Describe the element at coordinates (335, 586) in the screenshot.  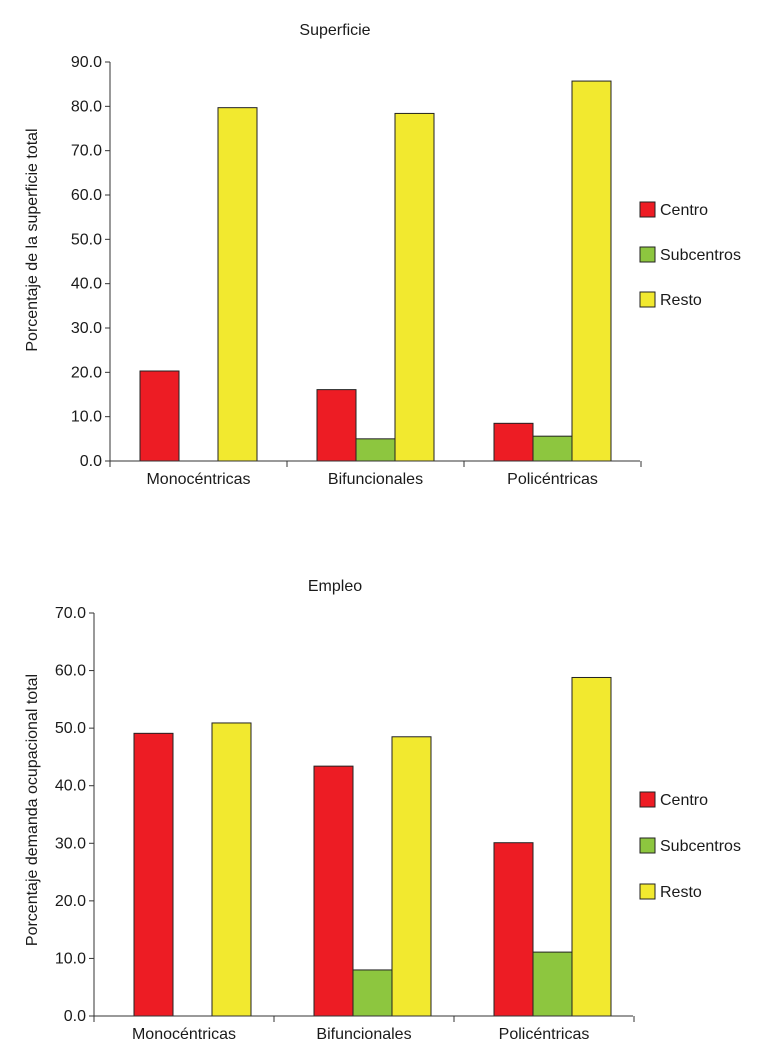
I see `chart-title: Empleo` at that location.